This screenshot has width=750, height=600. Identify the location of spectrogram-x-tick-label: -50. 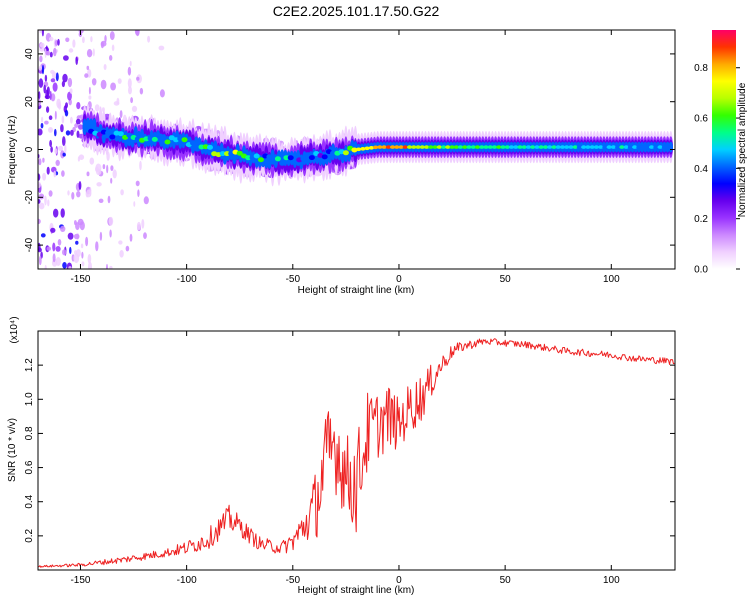
(293, 279).